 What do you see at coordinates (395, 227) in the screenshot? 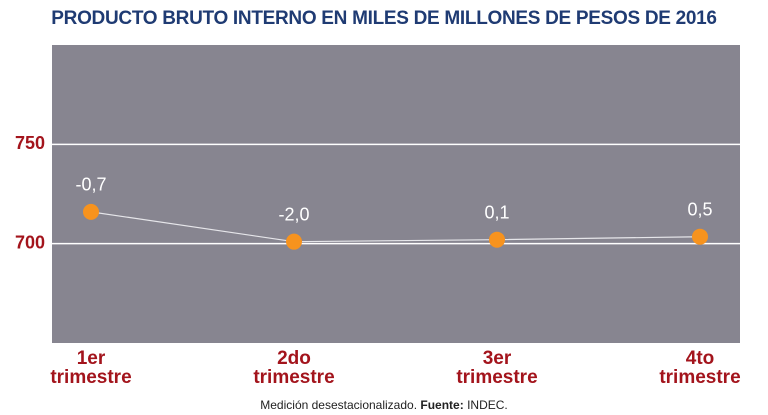
I see `series-line` at bounding box center [395, 227].